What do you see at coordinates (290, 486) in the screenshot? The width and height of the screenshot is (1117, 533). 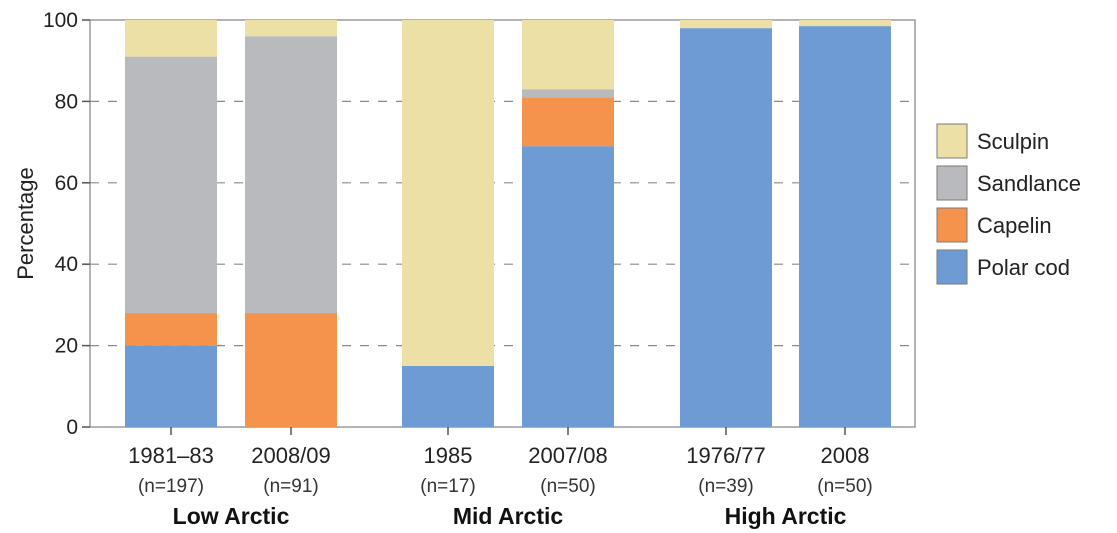 I see `sample-size-label: (n=91)` at bounding box center [290, 486].